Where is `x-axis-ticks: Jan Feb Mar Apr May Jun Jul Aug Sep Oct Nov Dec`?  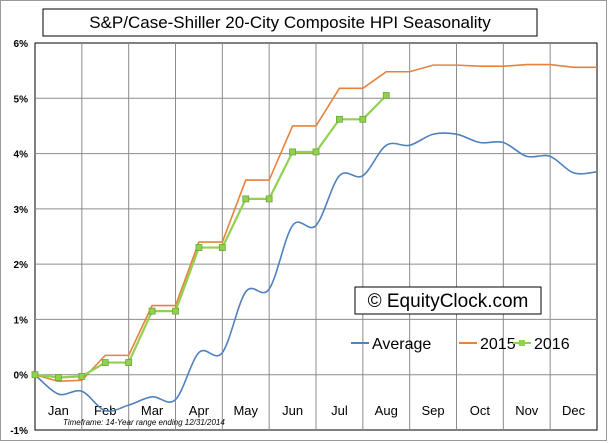 x-axis-ticks: Jan Feb Mar Apr May Jun Jul Aug Sep Oct Nov Dec is located at coordinates (317, 410).